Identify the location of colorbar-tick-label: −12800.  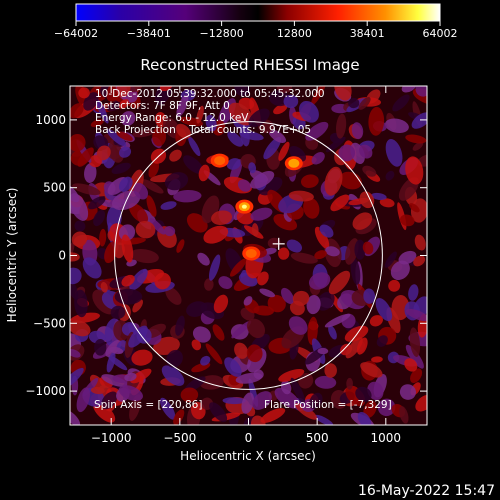
(221, 33).